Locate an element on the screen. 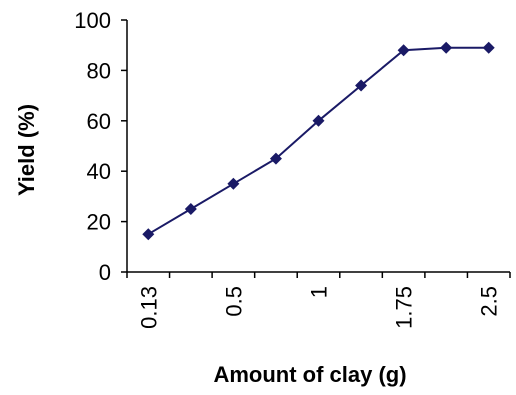  x-tick-label: 0.5 is located at coordinates (233, 301).